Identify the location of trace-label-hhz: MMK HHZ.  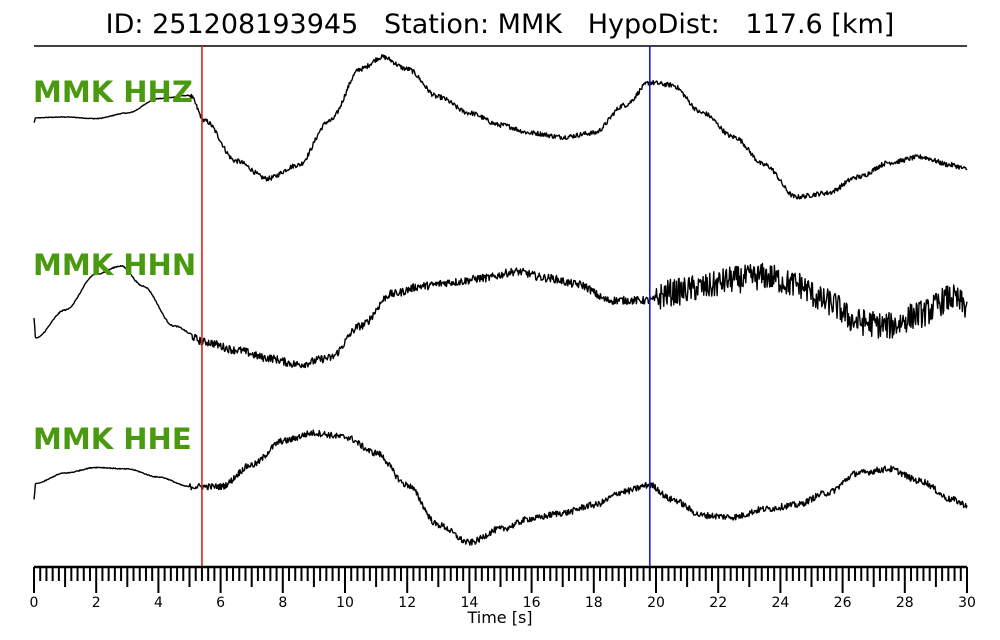
(113, 92).